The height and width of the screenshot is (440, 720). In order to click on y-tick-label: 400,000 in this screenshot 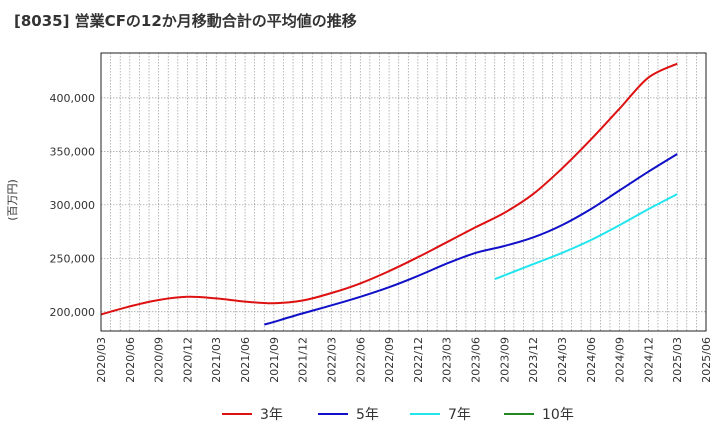, I will do `click(73, 98)`.